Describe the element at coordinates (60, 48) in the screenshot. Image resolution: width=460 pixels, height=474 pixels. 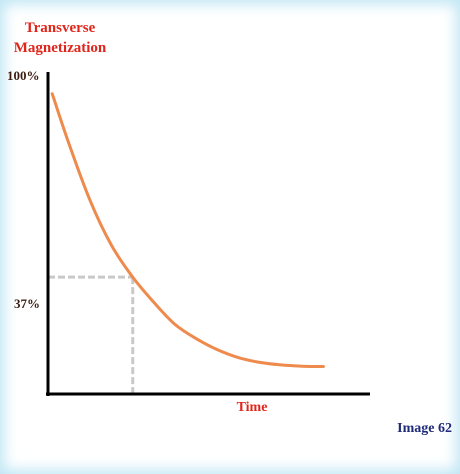
I see `chart-title-line-2: Magnetization` at that location.